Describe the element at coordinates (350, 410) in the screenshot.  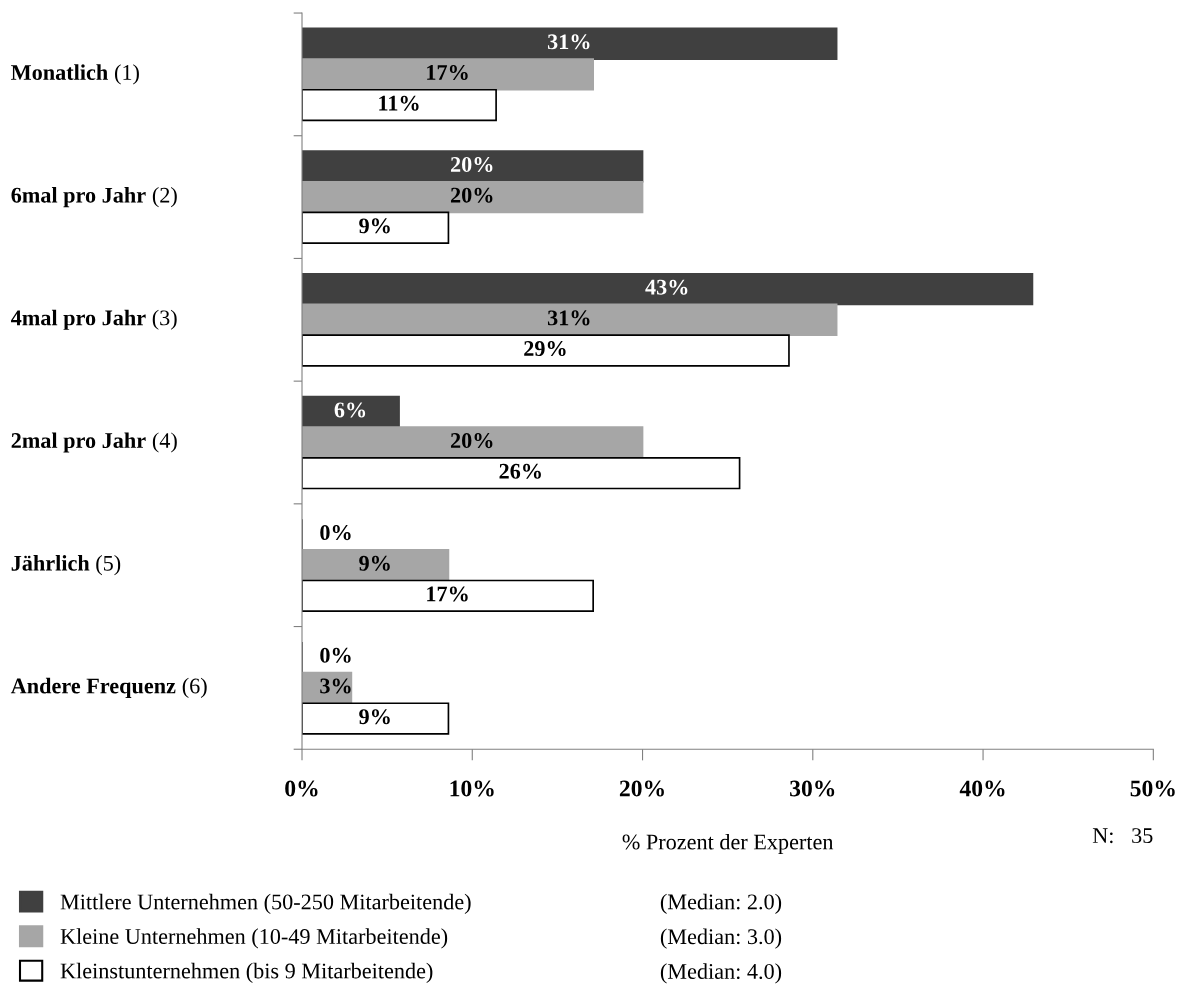
I see `data-label: 6%` at that location.